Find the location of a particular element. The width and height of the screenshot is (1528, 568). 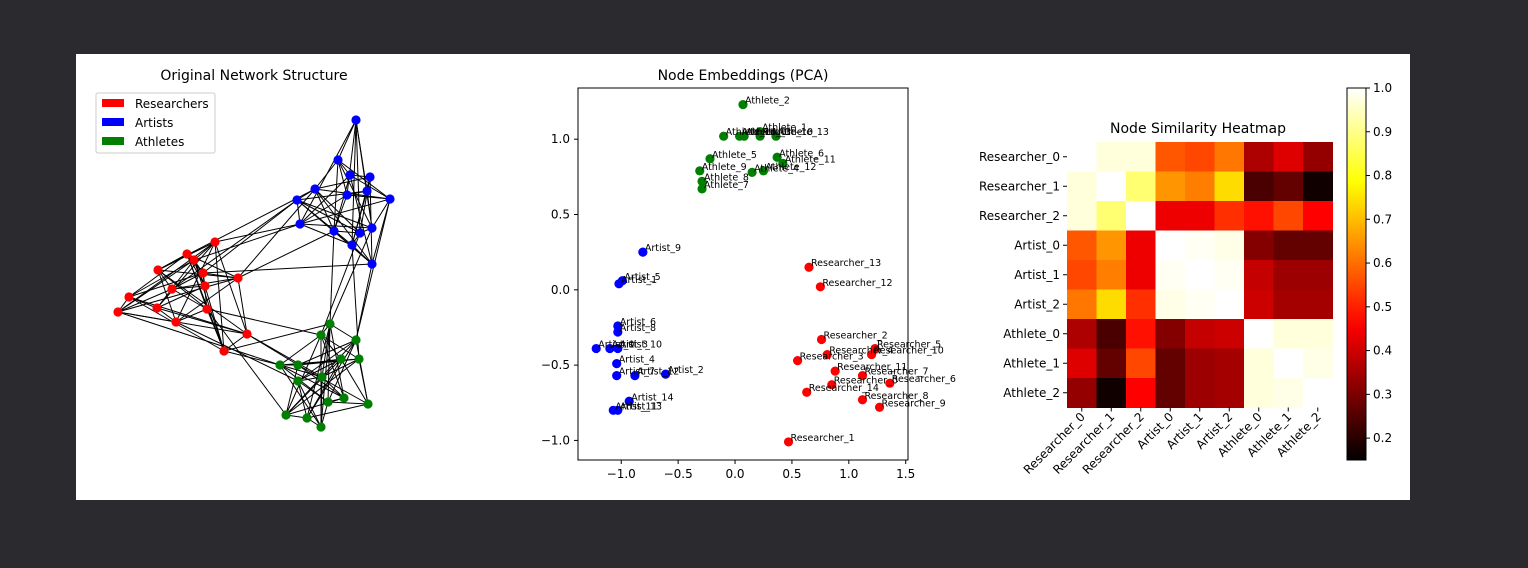

point-label: Athlete_7 is located at coordinates (726, 185).